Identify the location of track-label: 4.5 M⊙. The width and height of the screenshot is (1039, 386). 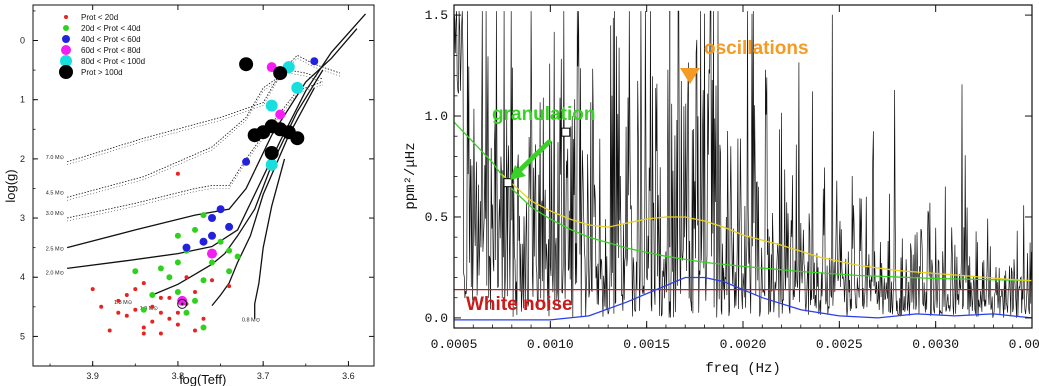
(55, 193).